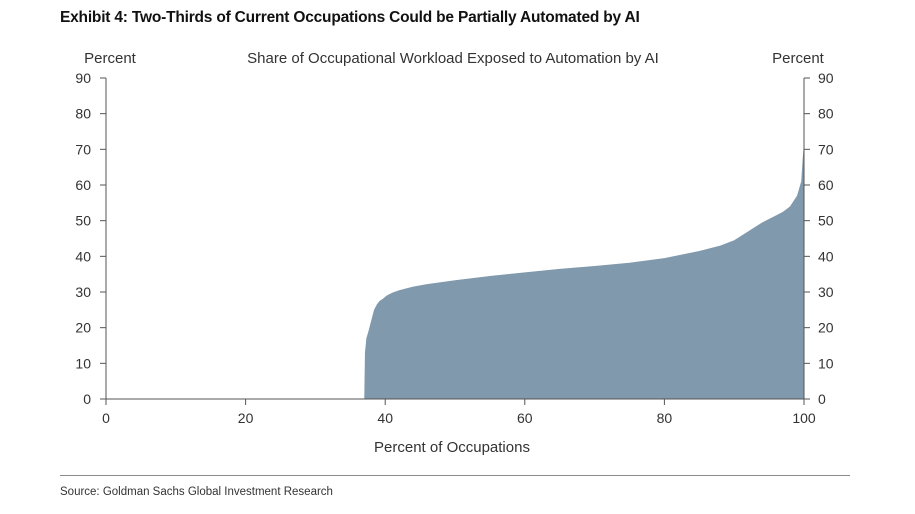 Image resolution: width=915 pixels, height=514 pixels. What do you see at coordinates (525, 418) in the screenshot?
I see `x-tick-label: 60` at bounding box center [525, 418].